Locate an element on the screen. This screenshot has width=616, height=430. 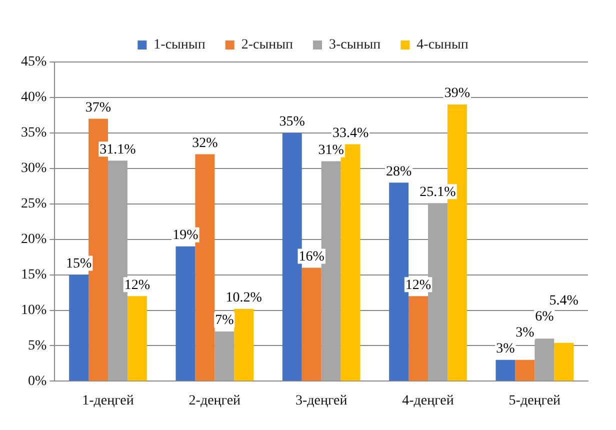
legend-label: 1-сынып is located at coordinates (180, 45).